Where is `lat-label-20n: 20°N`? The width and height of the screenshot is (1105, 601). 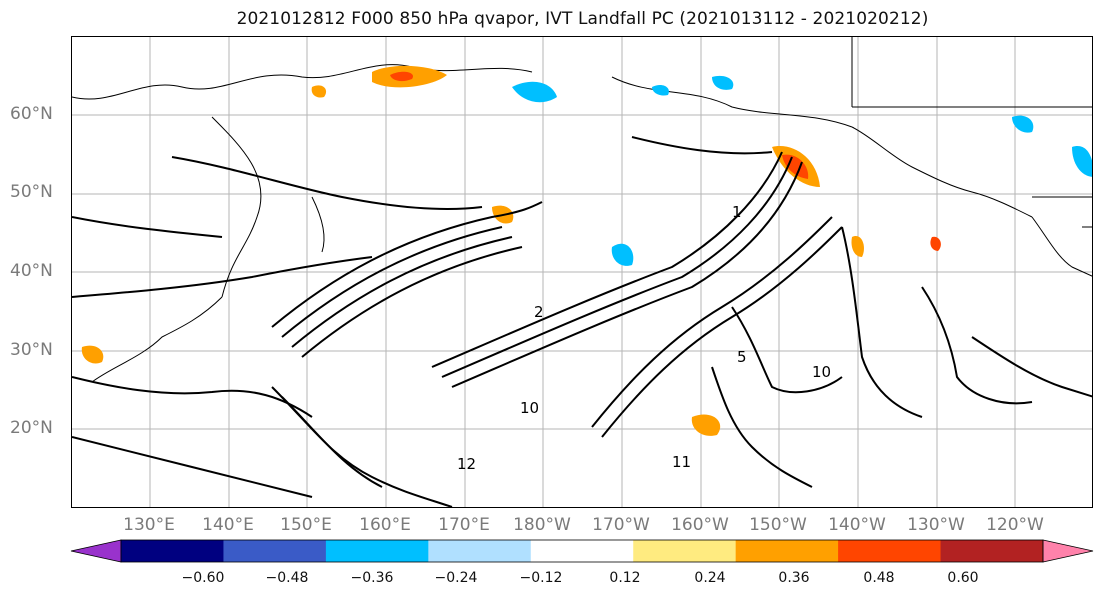 lat-label-20n: 20°N is located at coordinates (31, 428).